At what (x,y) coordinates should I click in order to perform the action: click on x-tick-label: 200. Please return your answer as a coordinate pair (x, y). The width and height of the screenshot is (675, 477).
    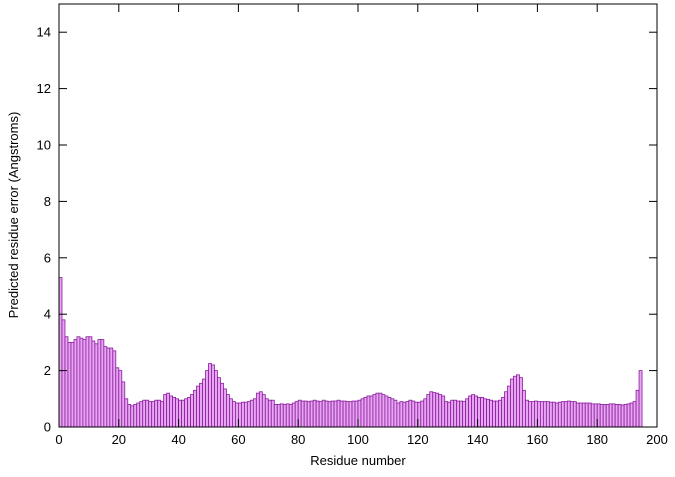
    Looking at the image, I should click on (657, 439).